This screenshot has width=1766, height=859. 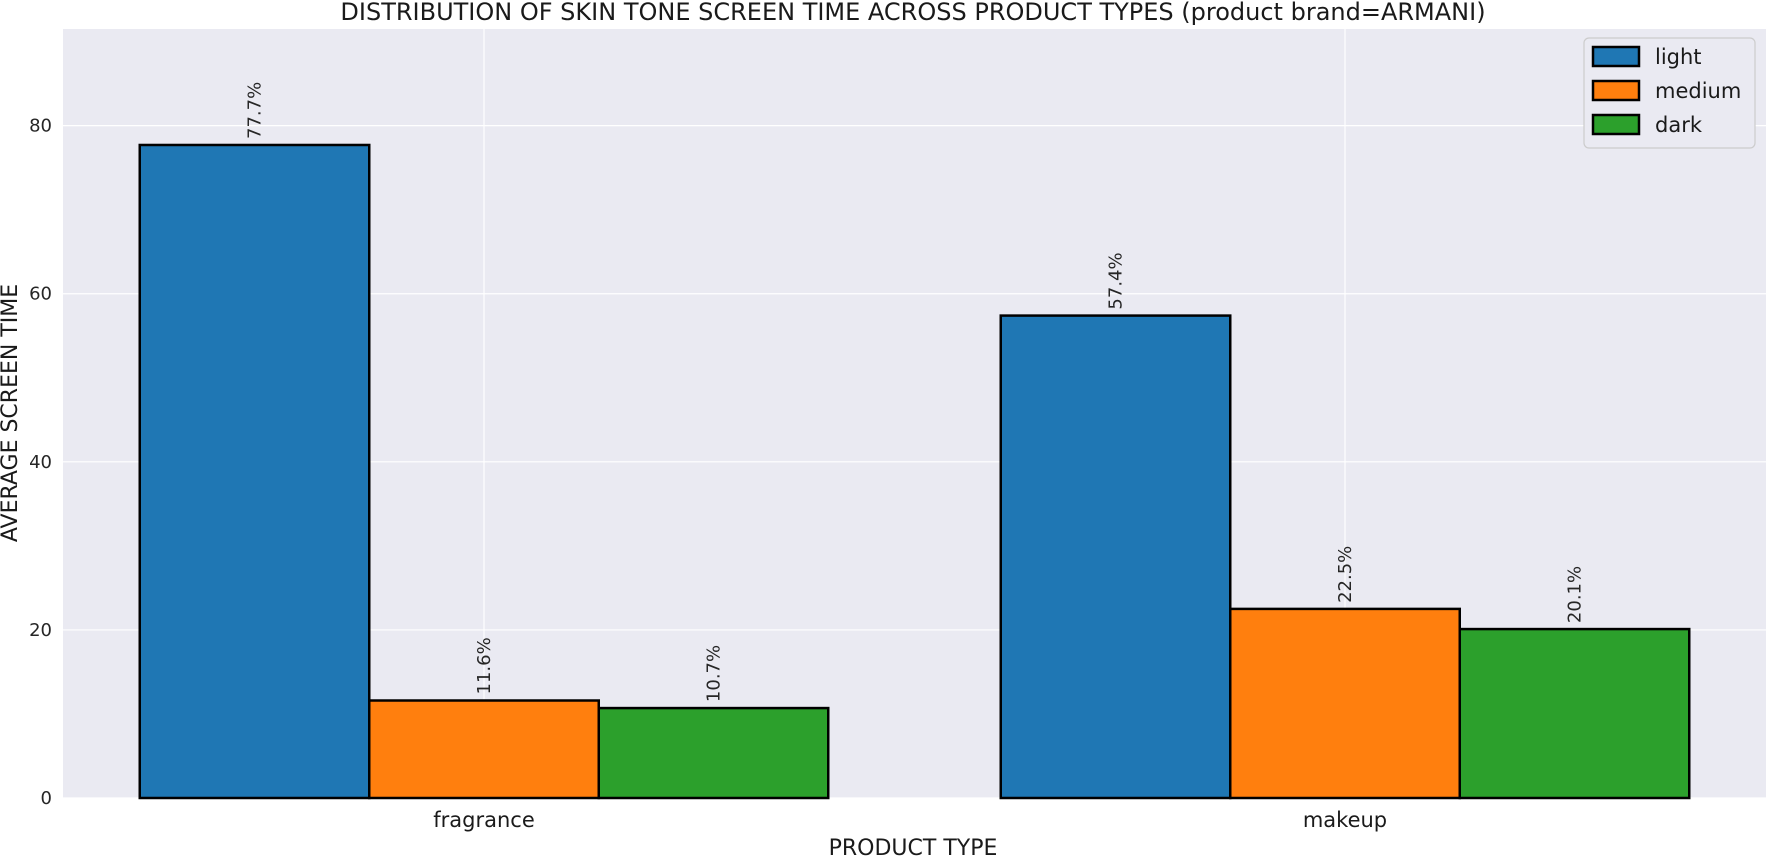 What do you see at coordinates (1345, 574) in the screenshot?
I see `data-label: 22.5%` at bounding box center [1345, 574].